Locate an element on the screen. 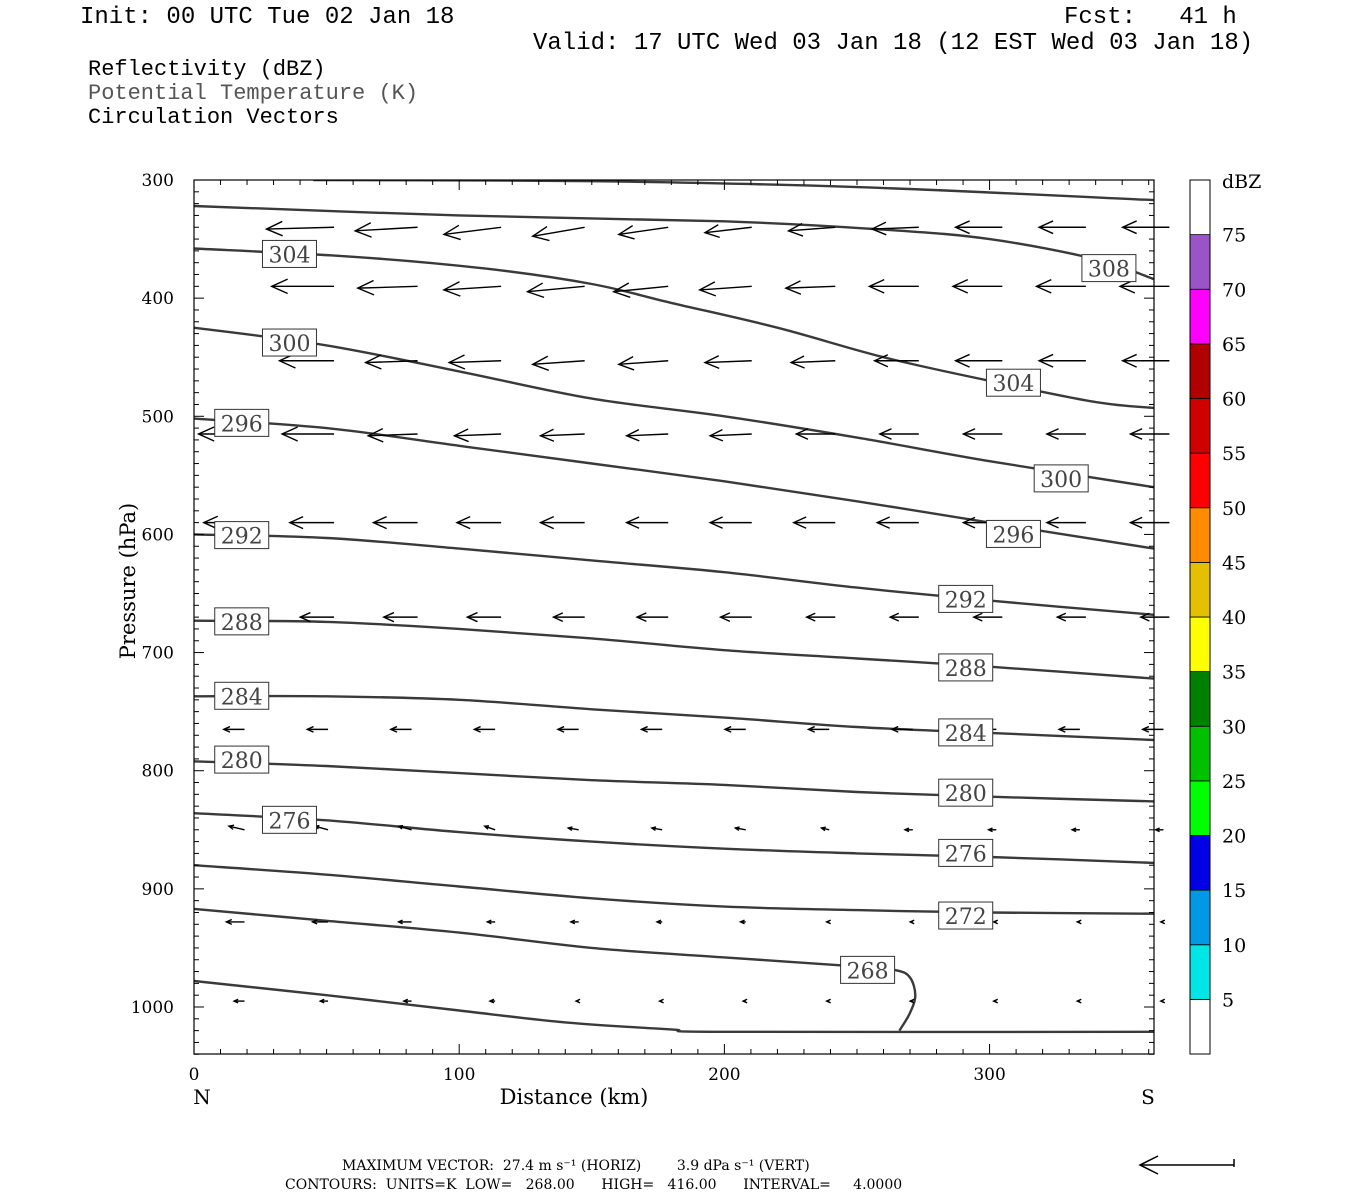 This screenshot has width=1350, height=1200. isentrope-label-272: 272 is located at coordinates (966, 915).